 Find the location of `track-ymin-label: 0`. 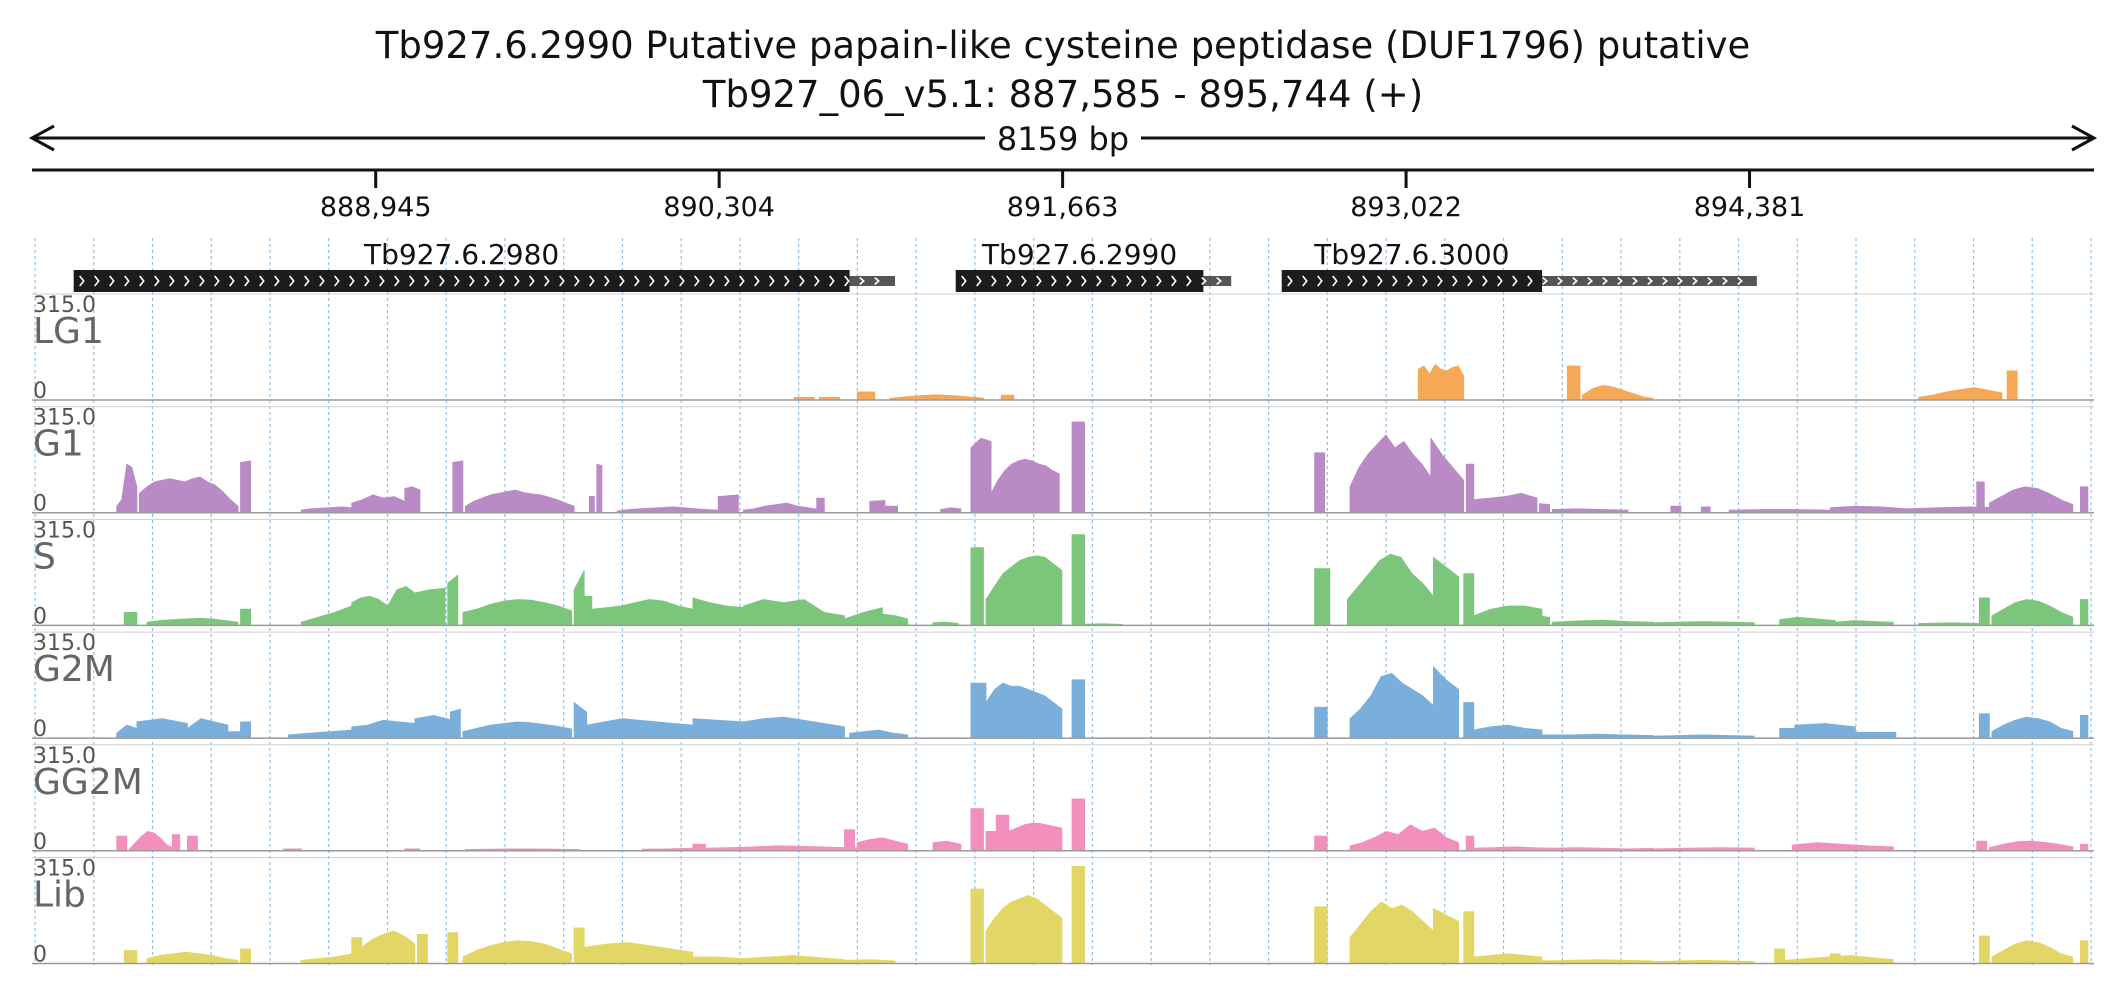

track-ymin-label: 0 is located at coordinates (40, 955).